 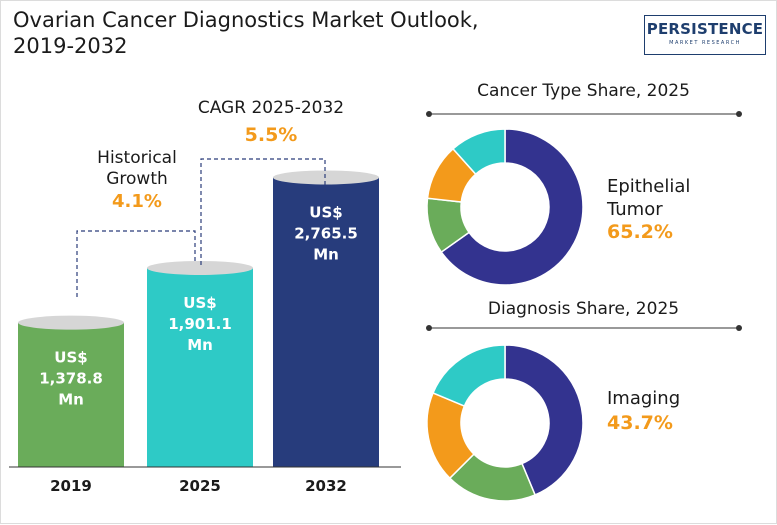 I want to click on cancer-type-highlight-value: 65.2%, so click(x=640, y=232).